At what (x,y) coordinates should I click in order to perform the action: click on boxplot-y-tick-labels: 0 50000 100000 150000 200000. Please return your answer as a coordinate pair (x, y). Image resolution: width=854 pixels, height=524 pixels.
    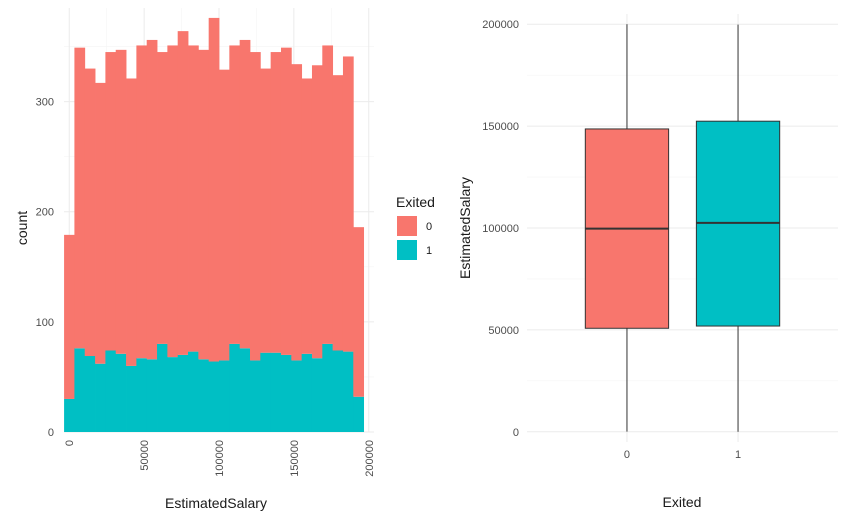
    Looking at the image, I should click on (500, 229).